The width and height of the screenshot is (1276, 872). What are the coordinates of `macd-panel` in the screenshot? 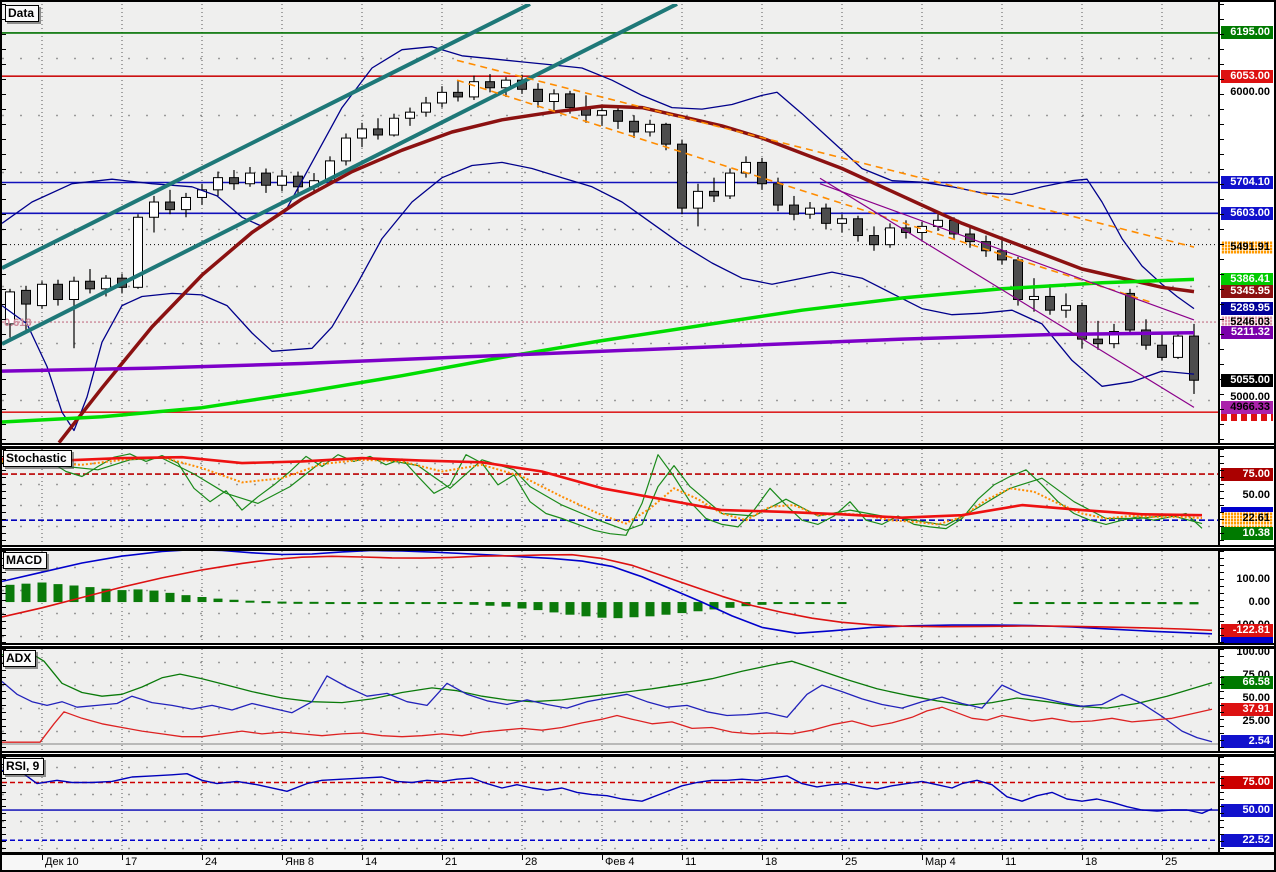 It's located at (611, 597).